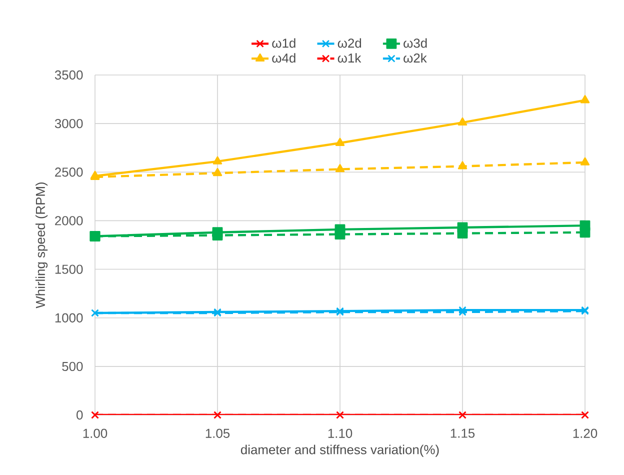 The image size is (624, 475). I want to click on x-tick-label: 1.15, so click(462, 433).